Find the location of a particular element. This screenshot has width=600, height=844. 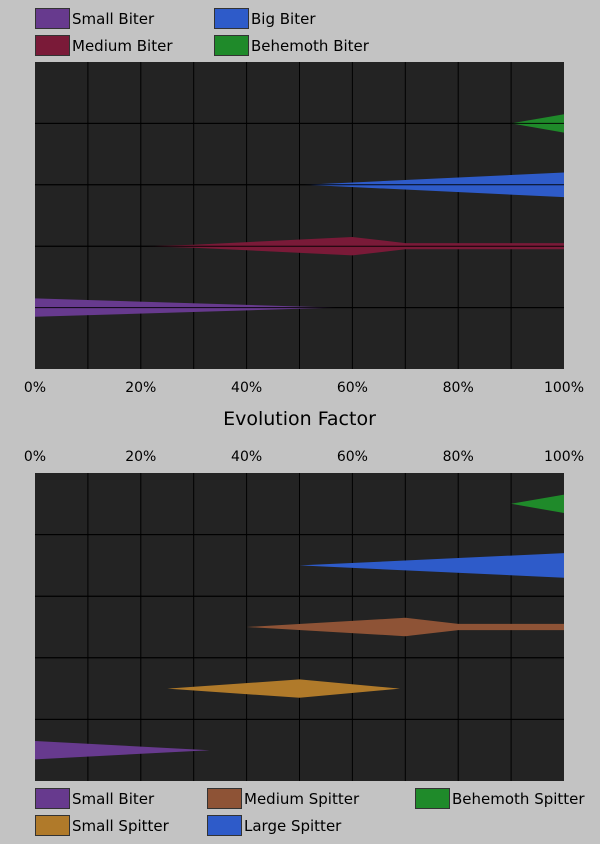

series-large-spitter is located at coordinates (431, 565).